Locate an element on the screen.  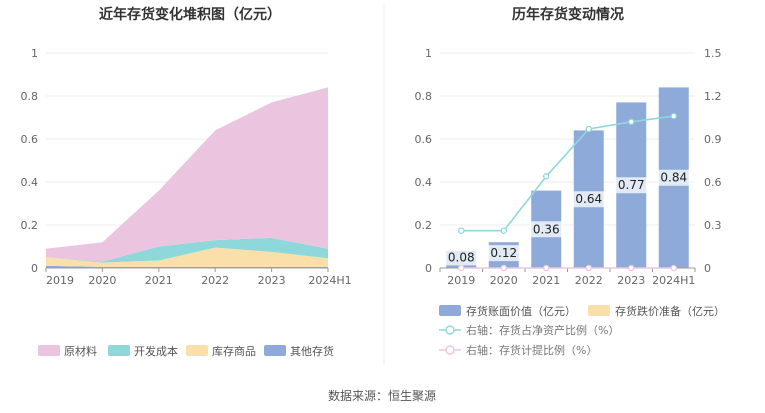
bar-value-label: 0.77 is located at coordinates (631, 185).